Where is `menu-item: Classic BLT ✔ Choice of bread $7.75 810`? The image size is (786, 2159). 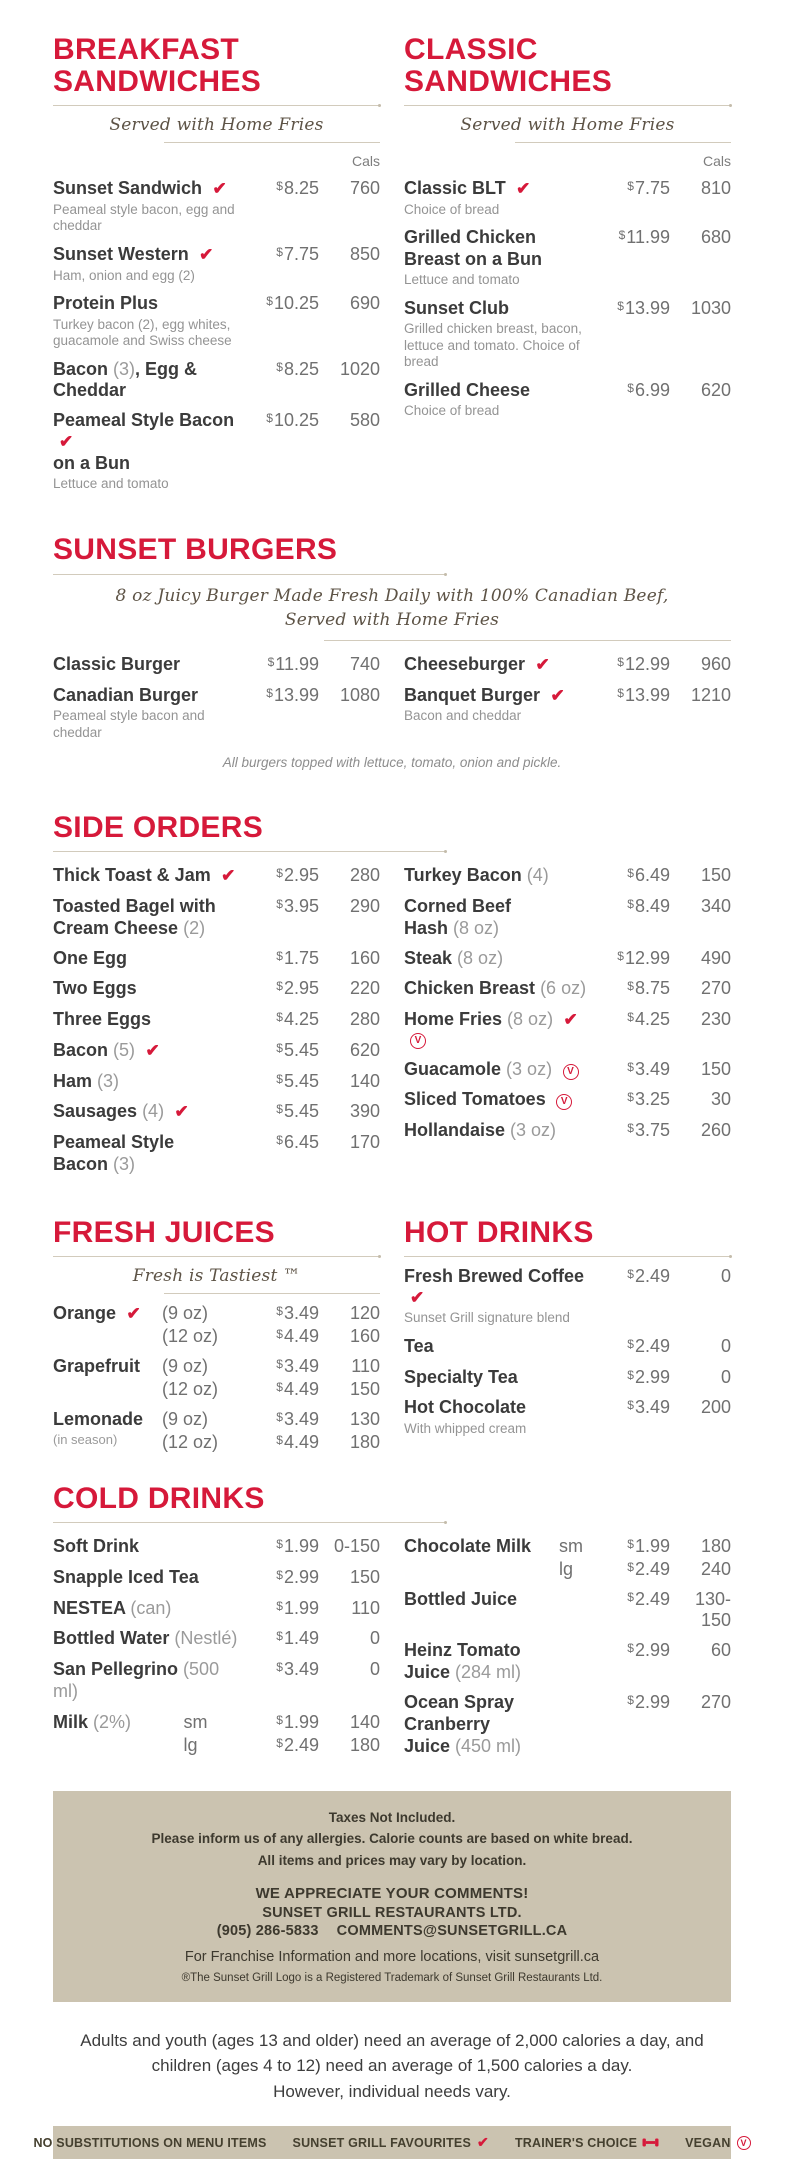
menu-item: Classic BLT ✔ Choice of bread $7.75 810 is located at coordinates (567, 198).